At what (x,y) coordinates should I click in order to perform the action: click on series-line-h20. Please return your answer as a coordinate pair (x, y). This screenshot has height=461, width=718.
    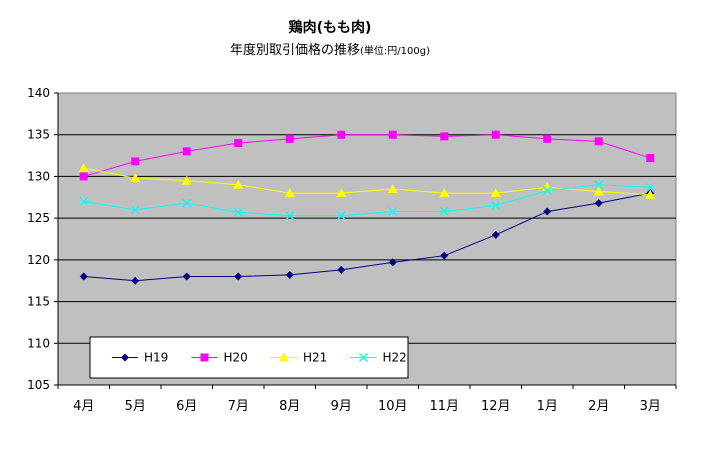
    Looking at the image, I should click on (367, 155).